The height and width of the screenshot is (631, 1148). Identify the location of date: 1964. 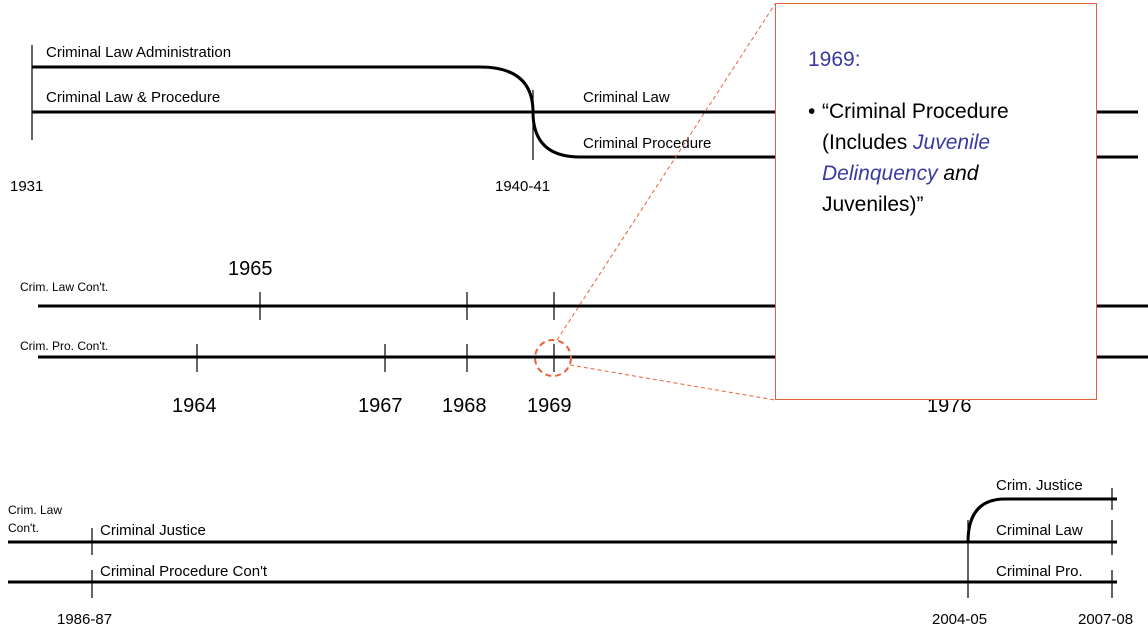
(194, 406).